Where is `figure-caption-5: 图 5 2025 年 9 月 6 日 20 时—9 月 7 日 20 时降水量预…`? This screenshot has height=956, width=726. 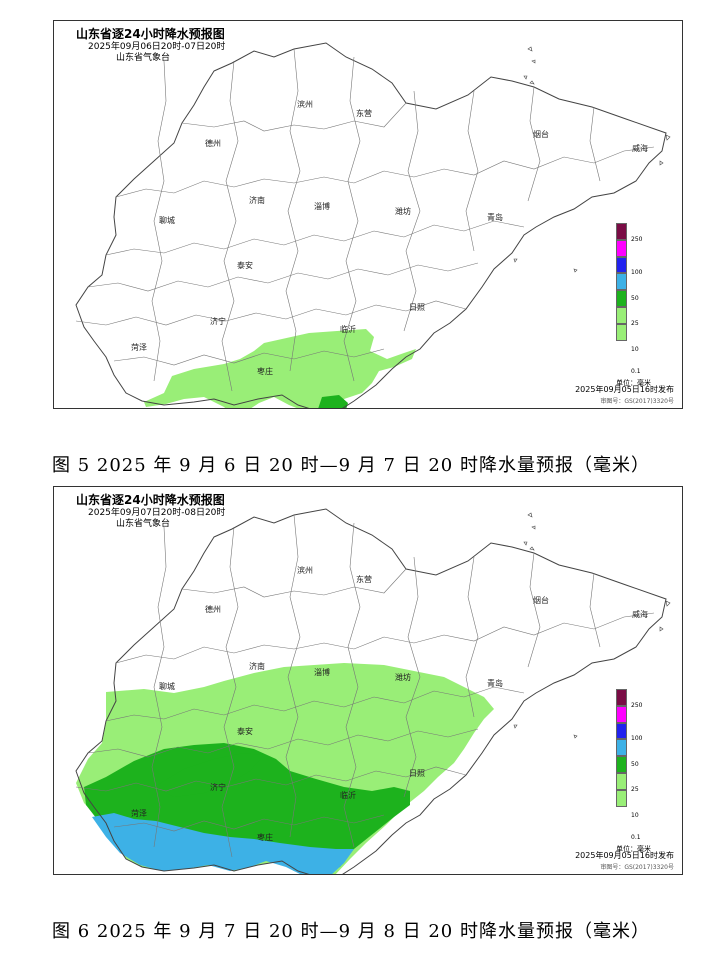 figure-caption-5: 图 5 2025 年 9 月 6 日 20 时—9 月 7 日 20 时降水量预… is located at coordinates (351, 465).